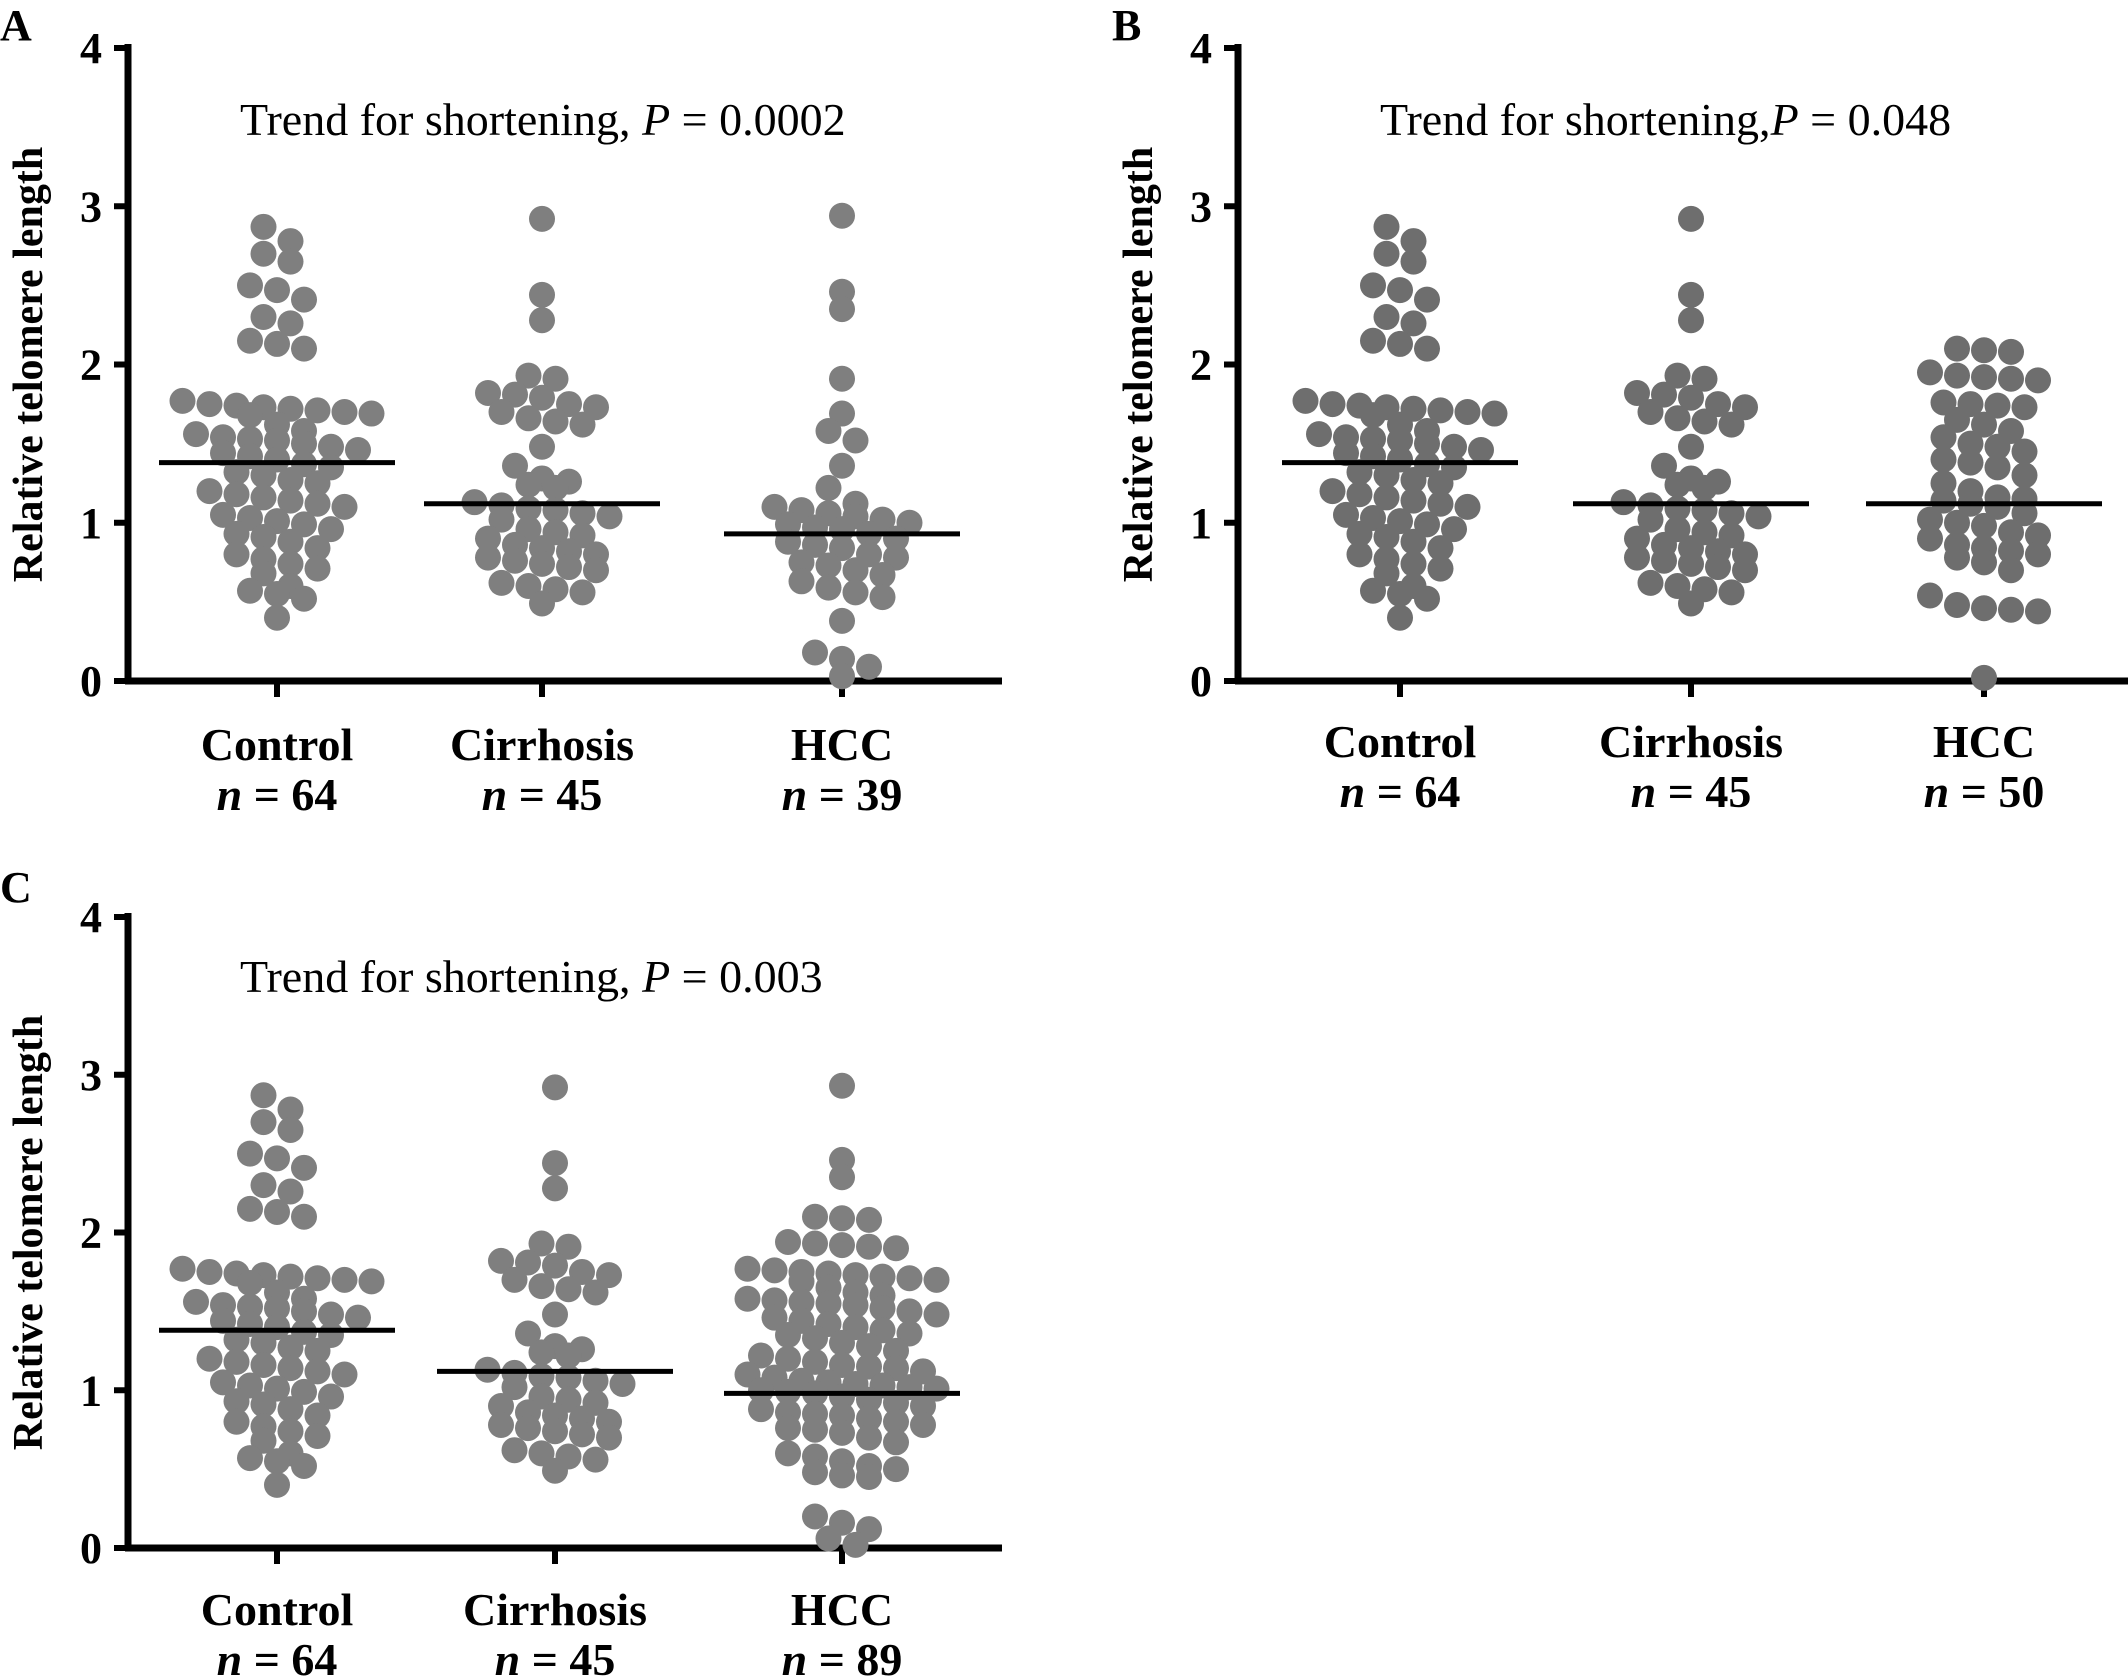  I want to click on category-label: HCC, so click(842, 744).